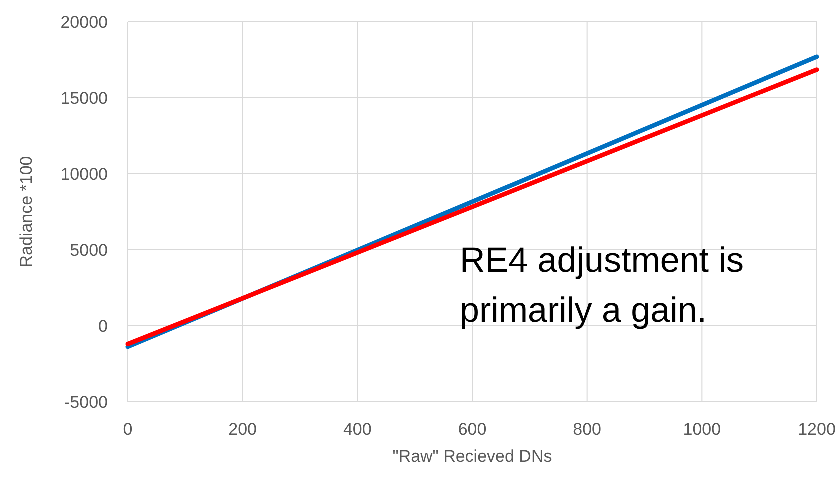 This screenshot has width=839, height=482. Describe the element at coordinates (702, 429) in the screenshot. I see `x-tick-label: 1000` at that location.